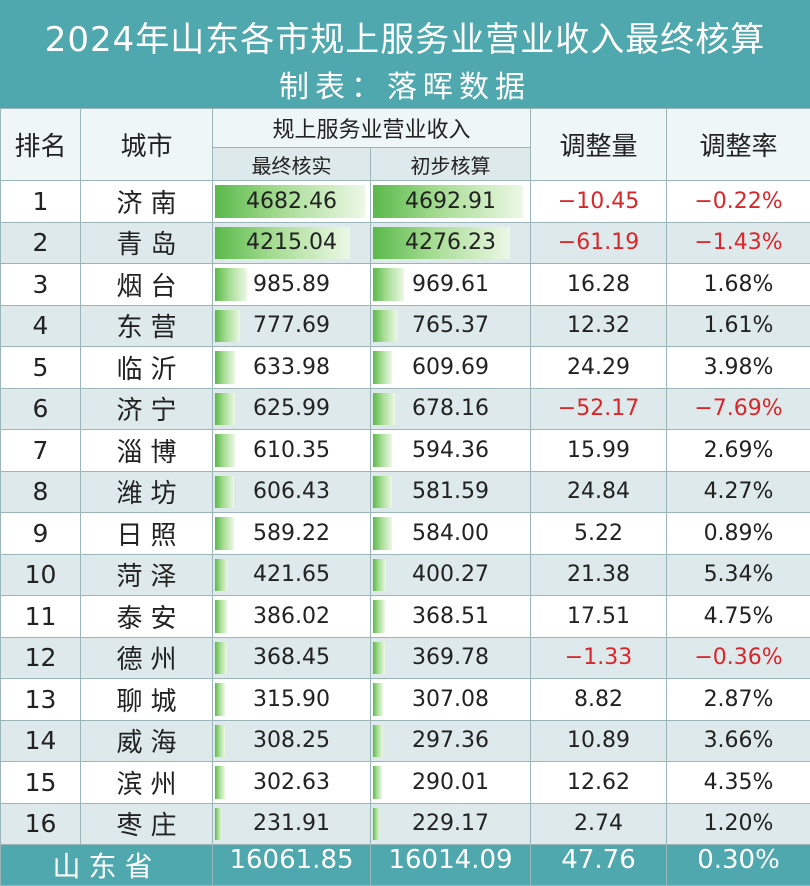 The image size is (810, 886). I want to click on rank-cell: 4, so click(41, 326).